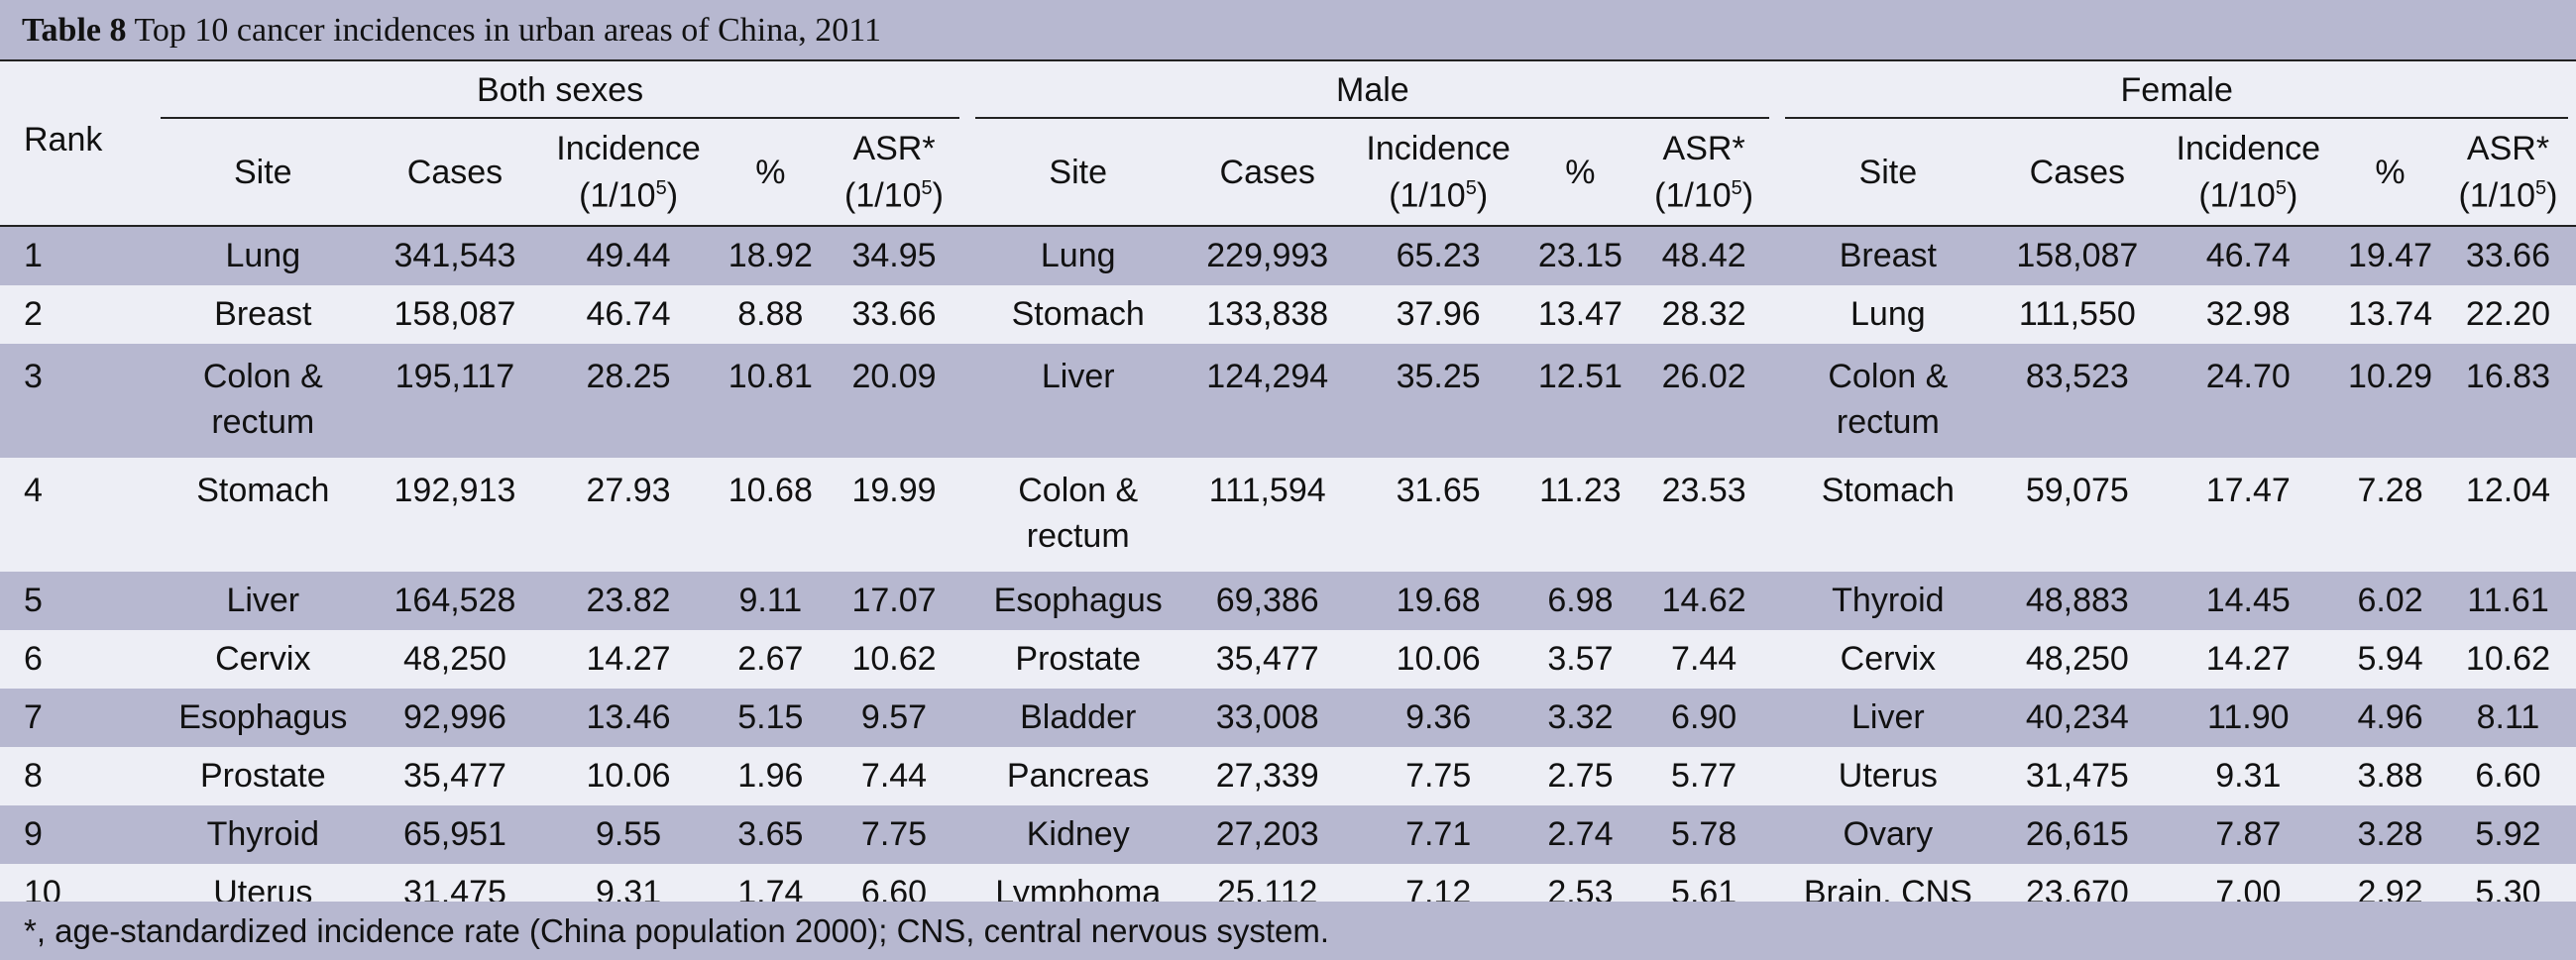  Describe the element at coordinates (455, 601) in the screenshot. I see `both-cases-cell: 164,528` at that location.